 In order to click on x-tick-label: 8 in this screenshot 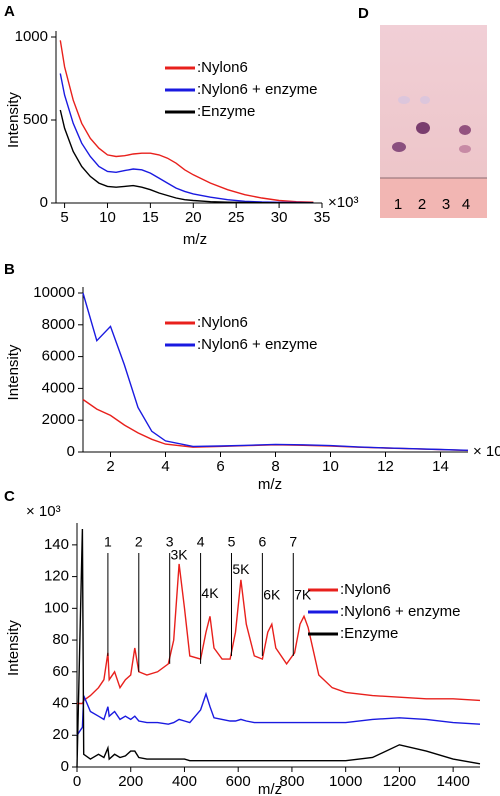, I will do `click(275, 466)`.